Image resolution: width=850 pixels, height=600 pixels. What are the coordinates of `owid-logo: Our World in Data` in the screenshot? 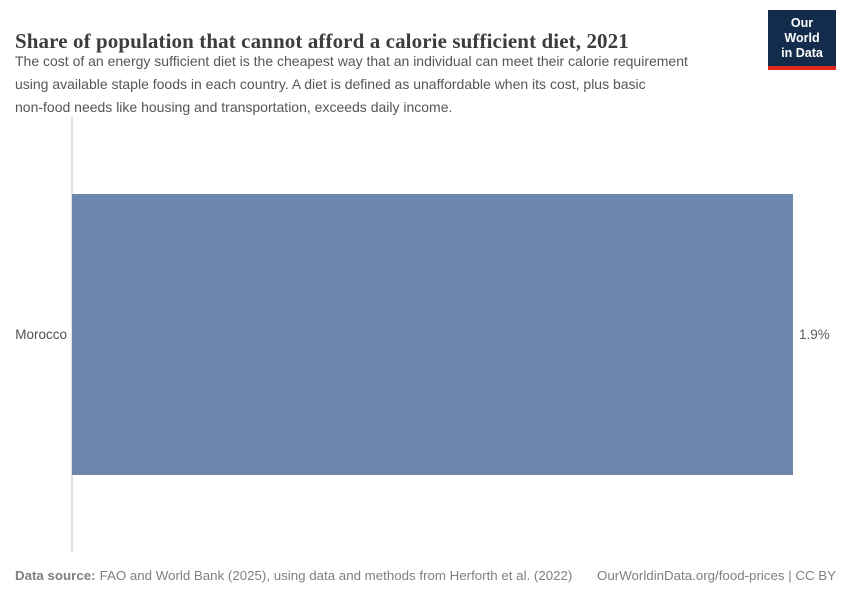 It's located at (802, 40).